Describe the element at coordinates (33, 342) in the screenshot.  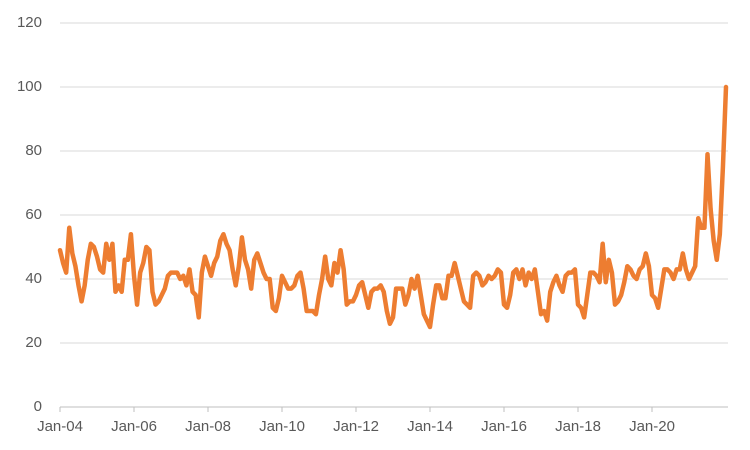
I see `y-tick-label: 20` at that location.